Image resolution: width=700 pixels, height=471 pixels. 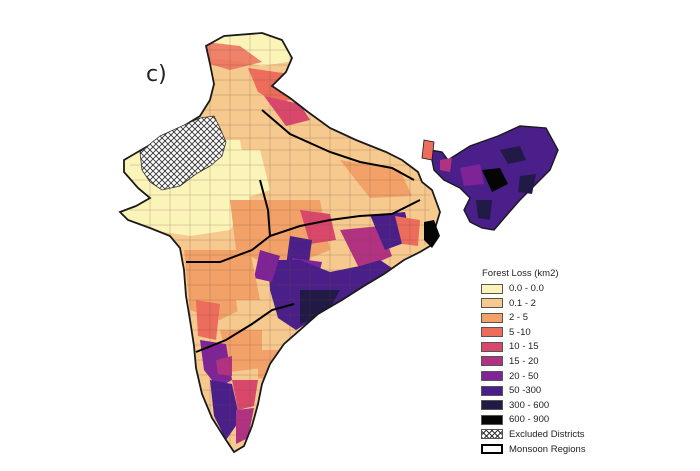 I want to click on excluded-districts-area, so click(x=183, y=153).